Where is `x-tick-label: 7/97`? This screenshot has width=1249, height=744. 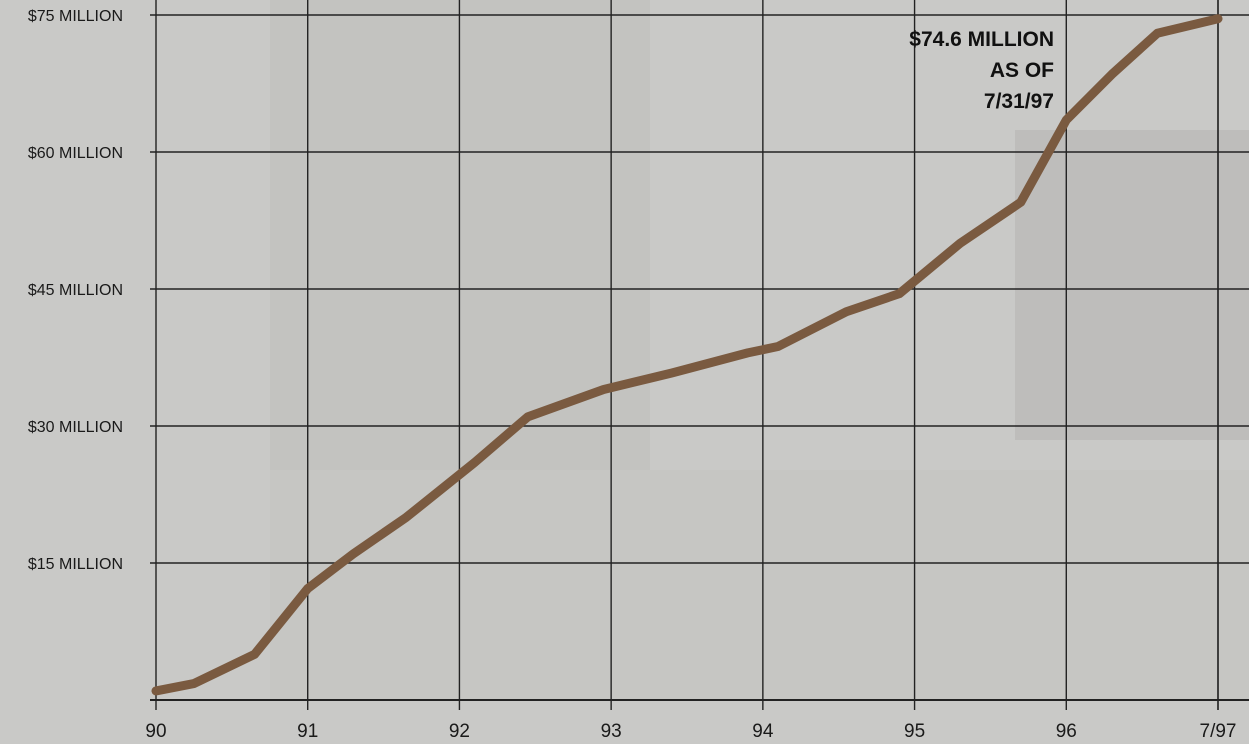 x-tick-label: 7/97 is located at coordinates (1218, 731).